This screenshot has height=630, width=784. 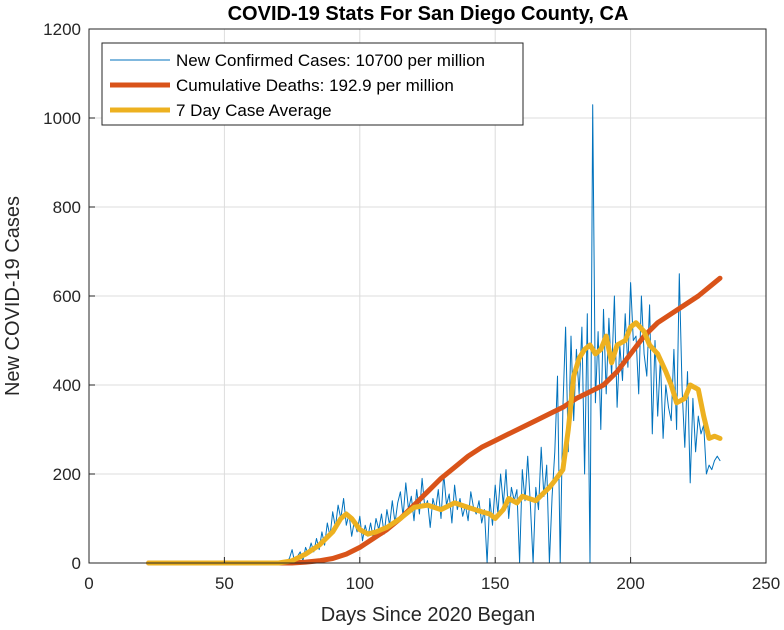 I want to click on x-tick-label: 250, so click(x=766, y=583).